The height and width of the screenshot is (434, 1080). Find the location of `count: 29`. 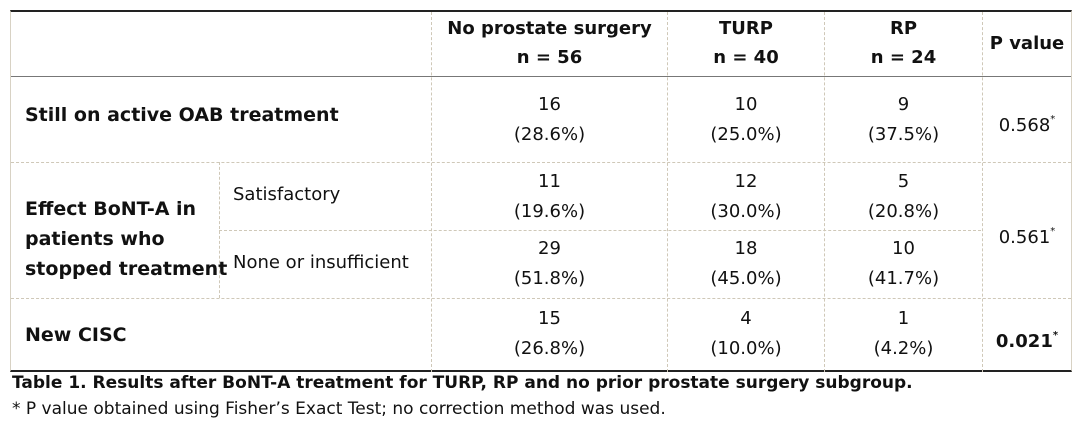

count: 29 is located at coordinates (549, 248).